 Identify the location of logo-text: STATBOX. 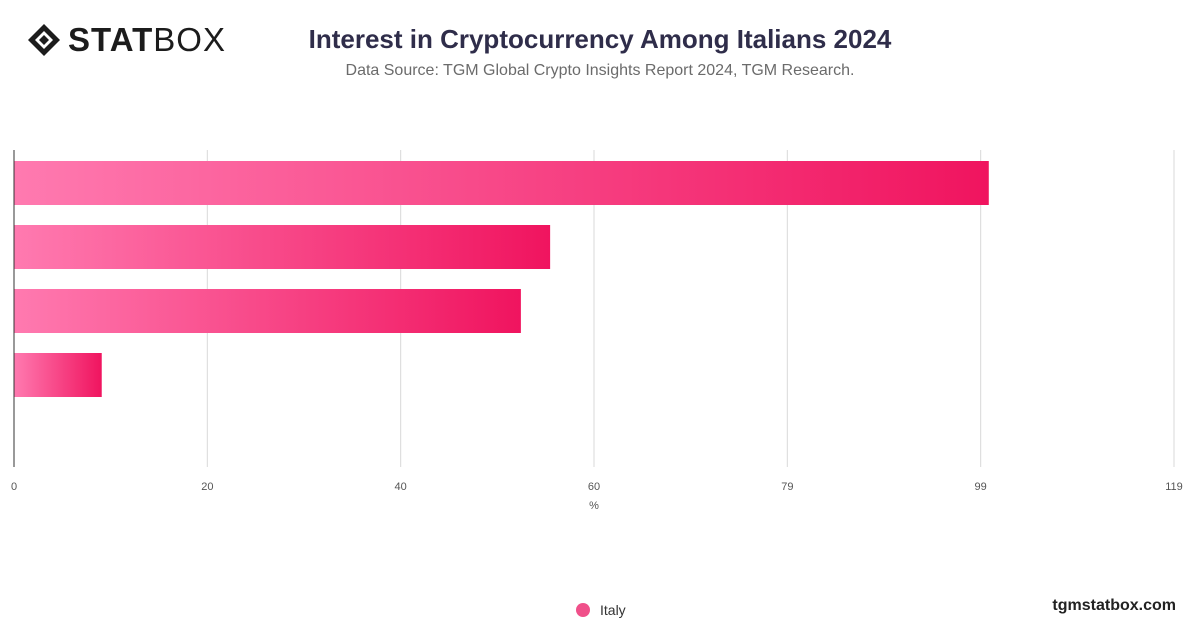
(147, 40).